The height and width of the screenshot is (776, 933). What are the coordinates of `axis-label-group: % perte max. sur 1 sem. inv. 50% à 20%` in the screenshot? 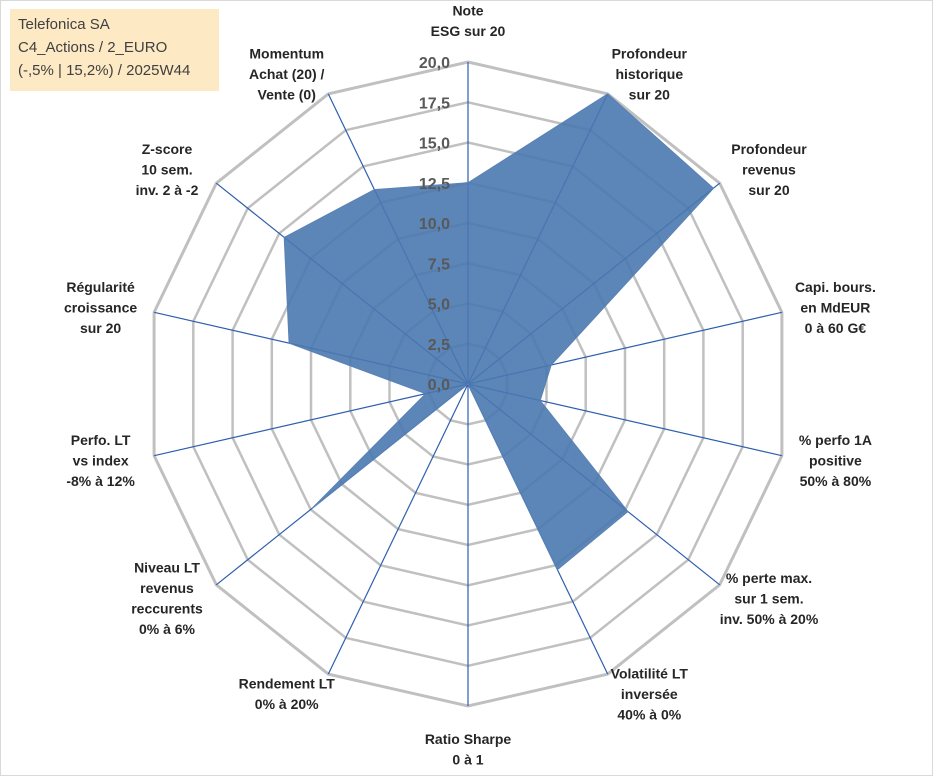 It's located at (769, 598).